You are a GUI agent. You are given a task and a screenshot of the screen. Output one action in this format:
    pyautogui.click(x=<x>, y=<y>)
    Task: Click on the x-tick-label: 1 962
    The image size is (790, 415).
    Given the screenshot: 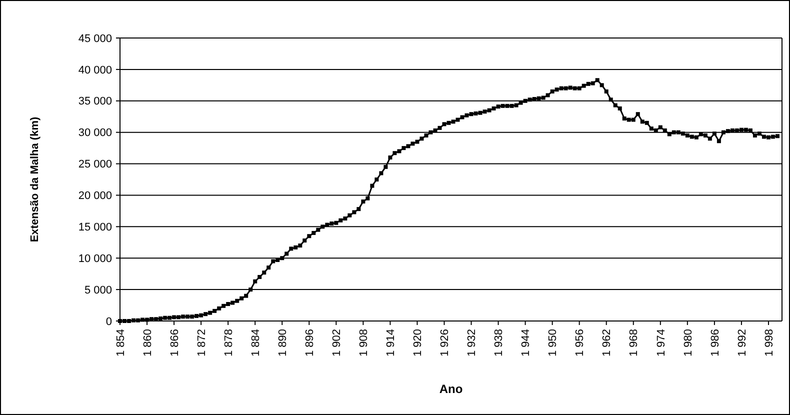 What is the action you would take?
    pyautogui.click(x=607, y=343)
    